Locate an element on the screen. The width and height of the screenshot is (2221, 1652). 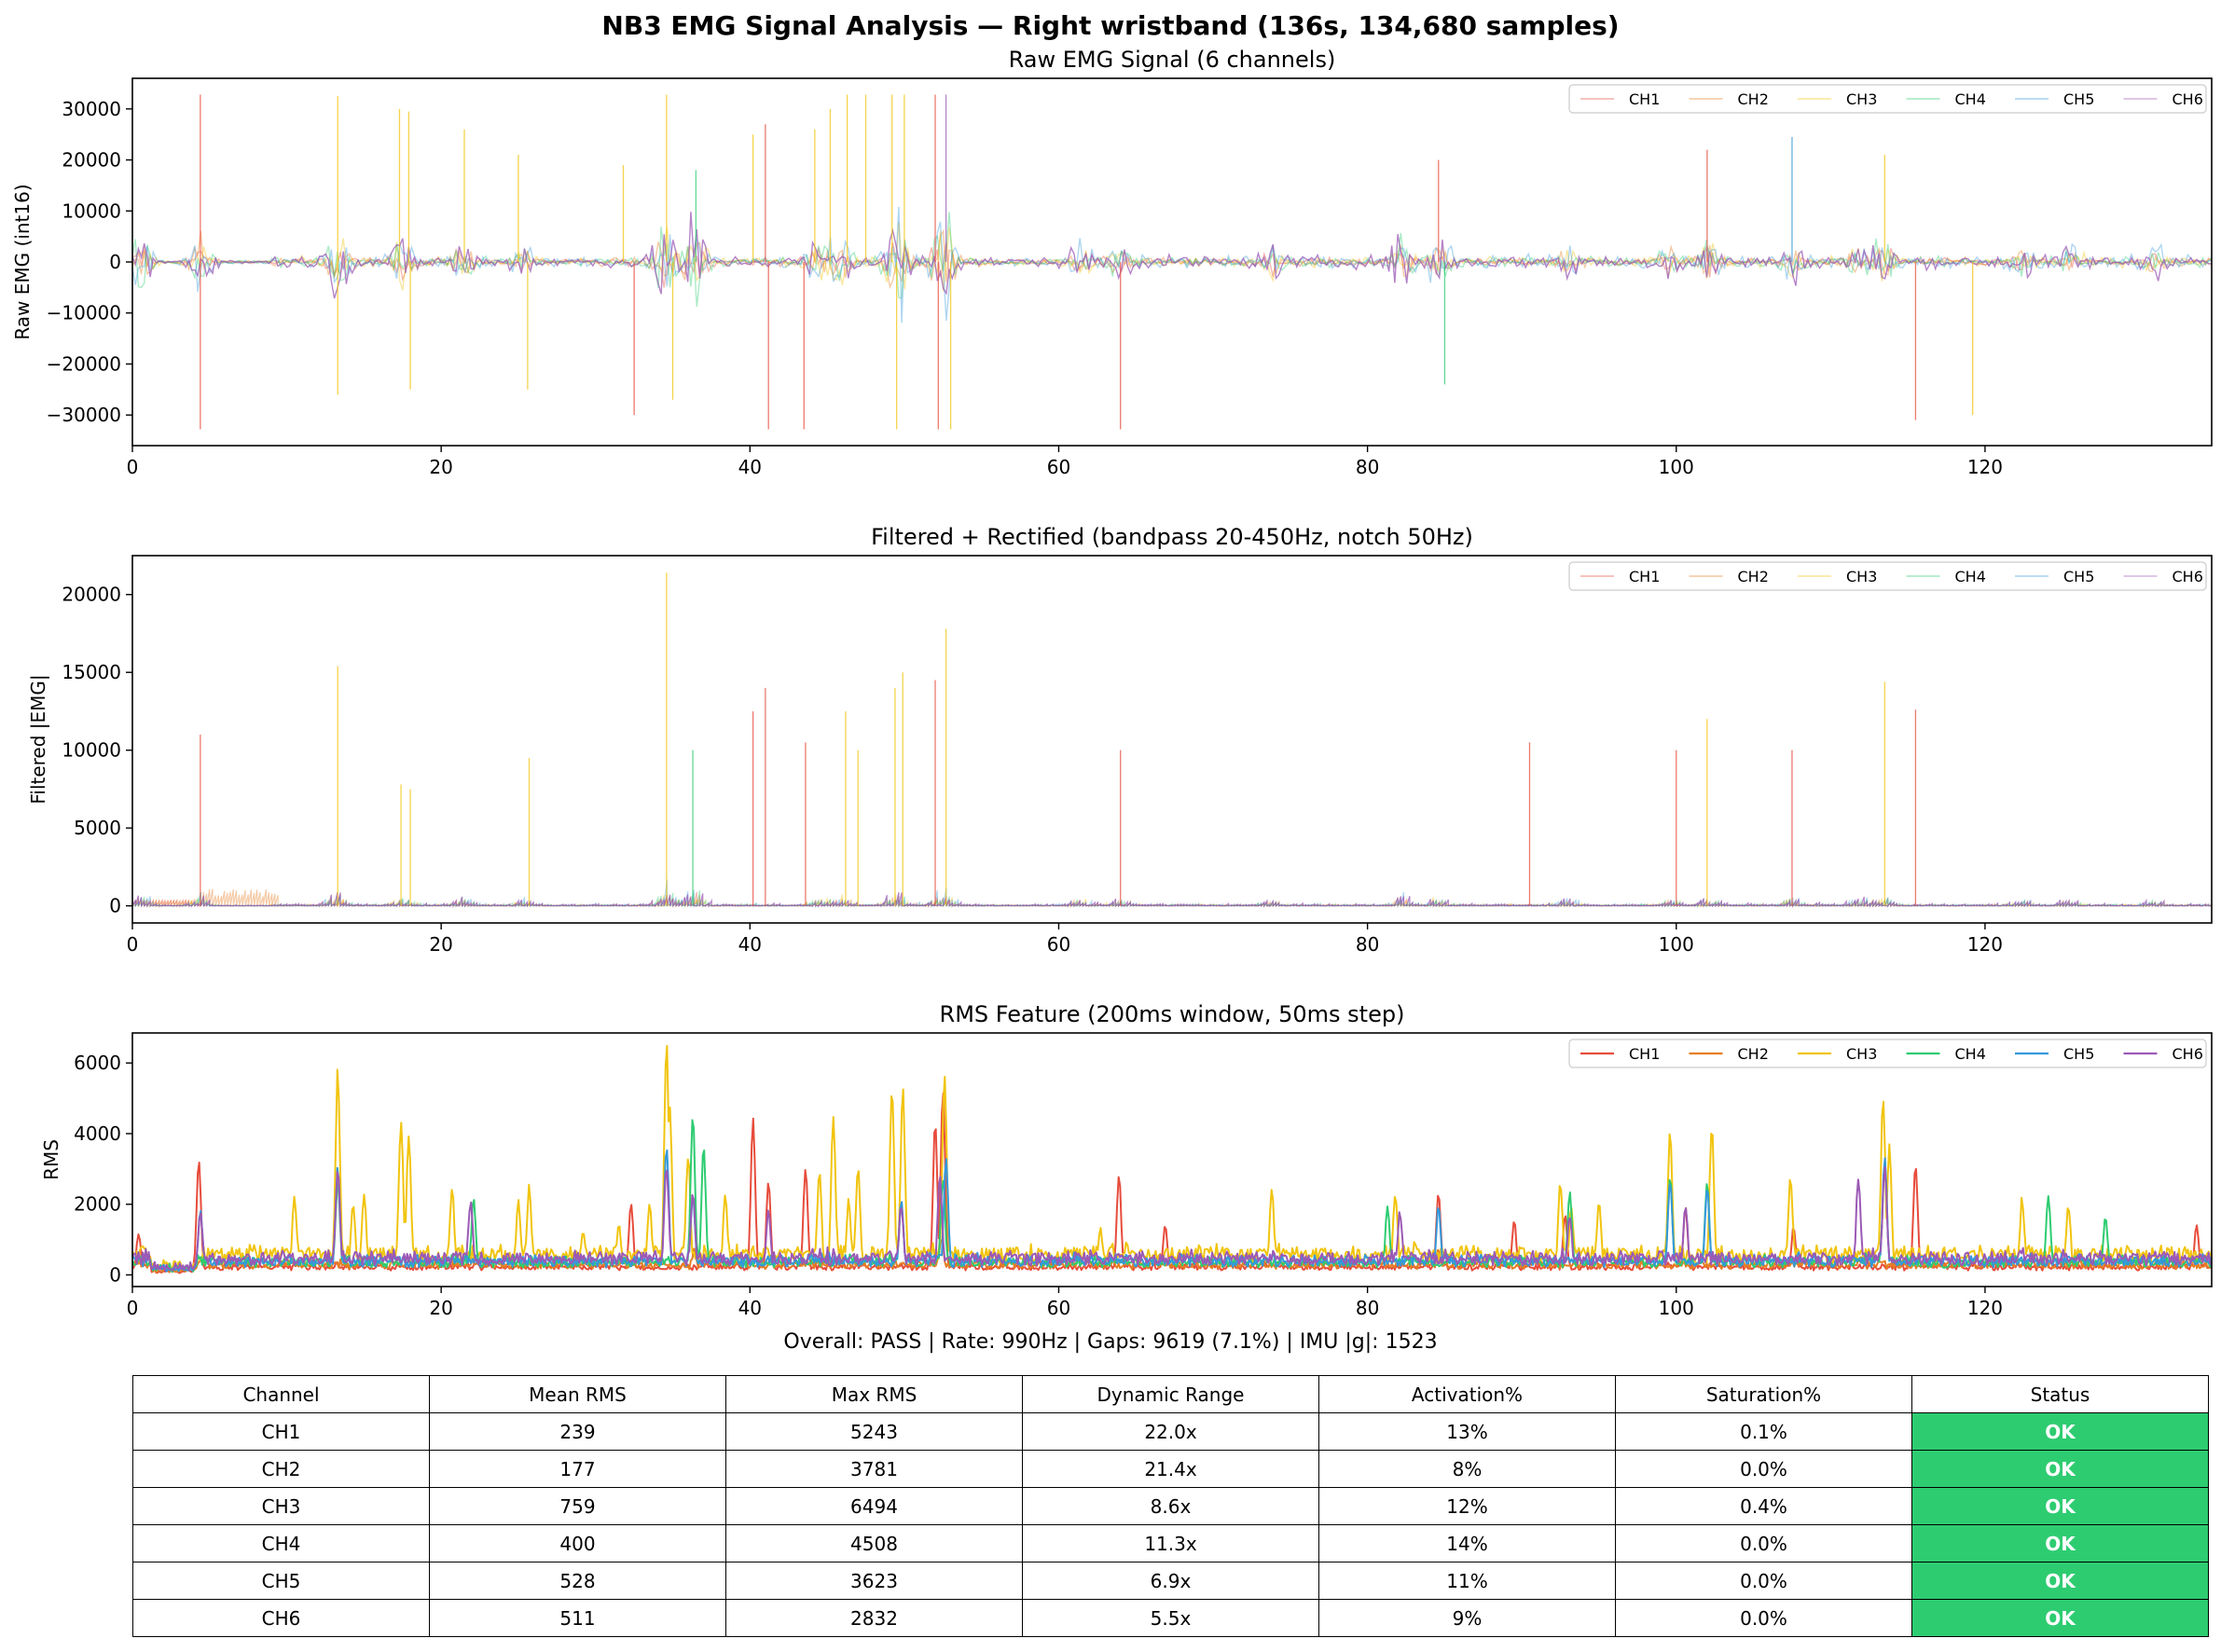
series-band-ch3 is located at coordinates (1172, 257).